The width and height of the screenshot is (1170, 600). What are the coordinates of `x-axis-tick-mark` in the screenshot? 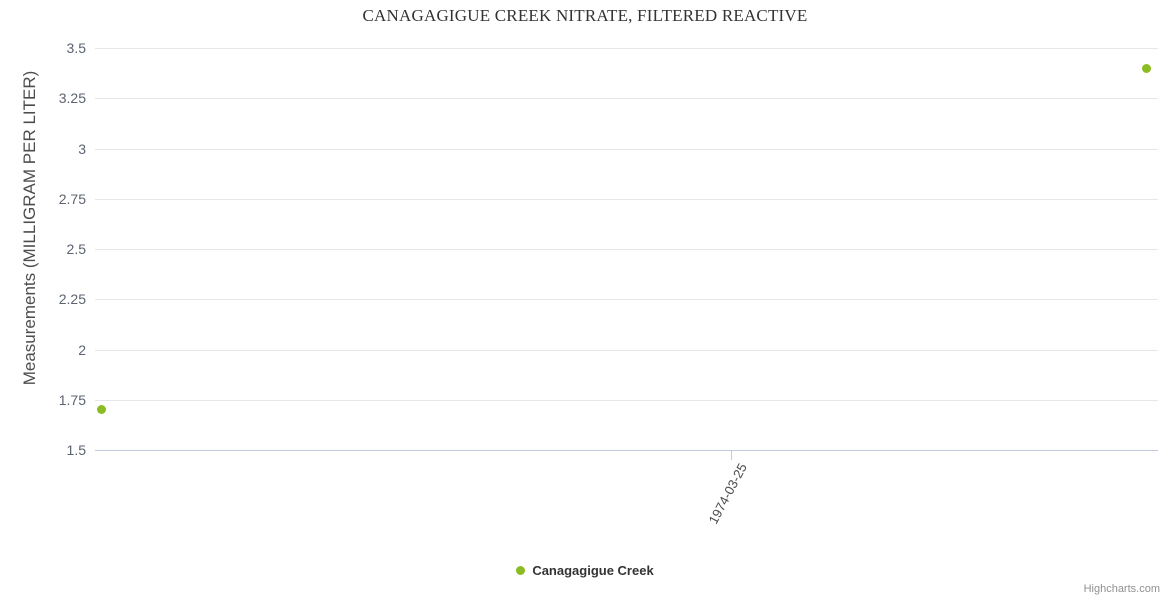 It's located at (731, 455).